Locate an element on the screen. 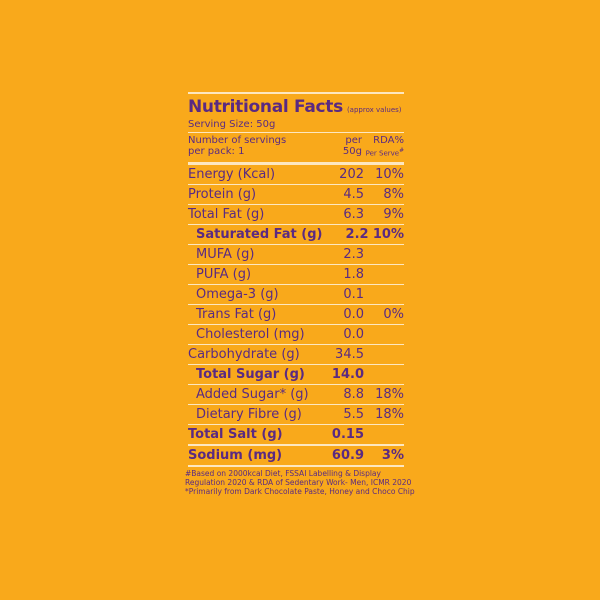 The image size is (600, 600). nutrient-label: Protein (g) is located at coordinates (222, 195).